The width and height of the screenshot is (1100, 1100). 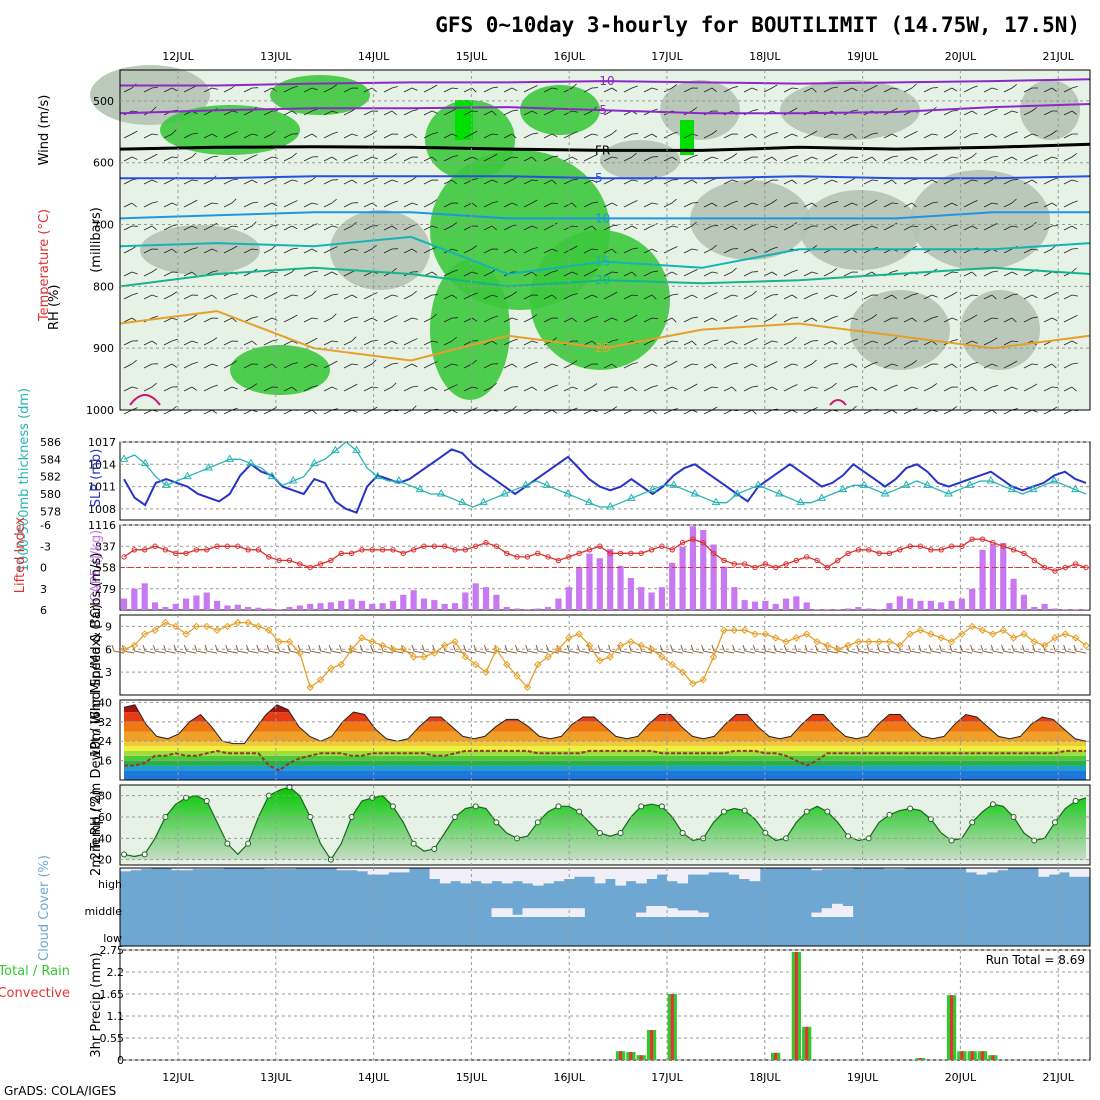 What do you see at coordinates (103, 101) in the screenshot?
I see `ytick-pressure: 500` at bounding box center [103, 101].